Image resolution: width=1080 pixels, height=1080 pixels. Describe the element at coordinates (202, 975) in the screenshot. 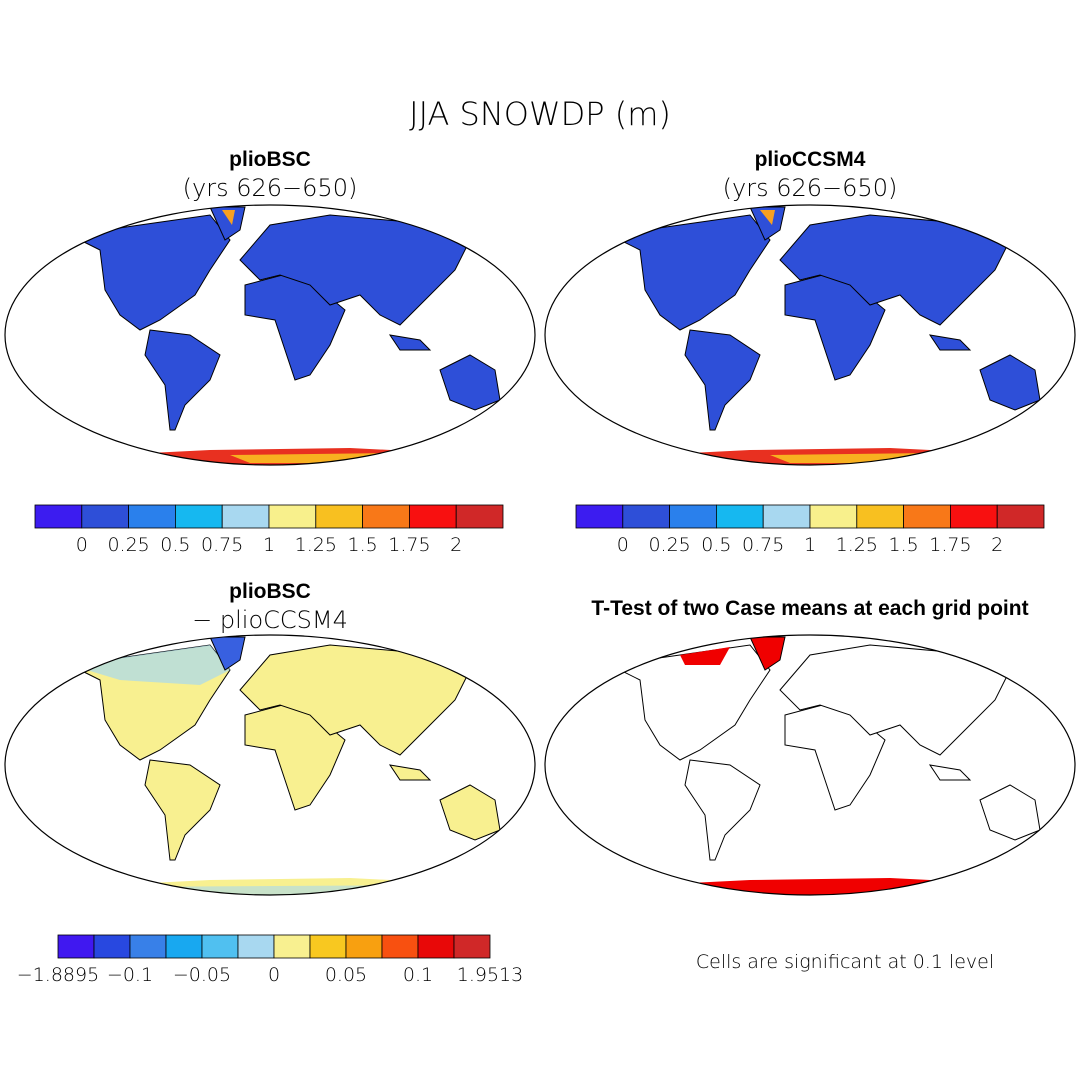

I see `colorbar-label: −0.05` at that location.